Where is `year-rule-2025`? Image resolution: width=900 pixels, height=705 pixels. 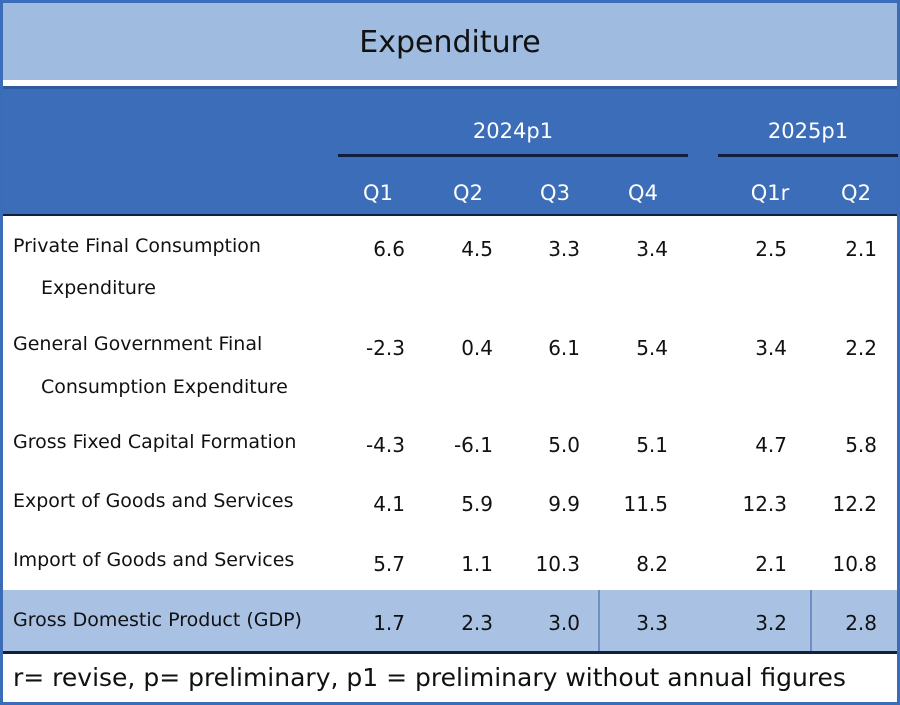 year-rule-2025 is located at coordinates (808, 155).